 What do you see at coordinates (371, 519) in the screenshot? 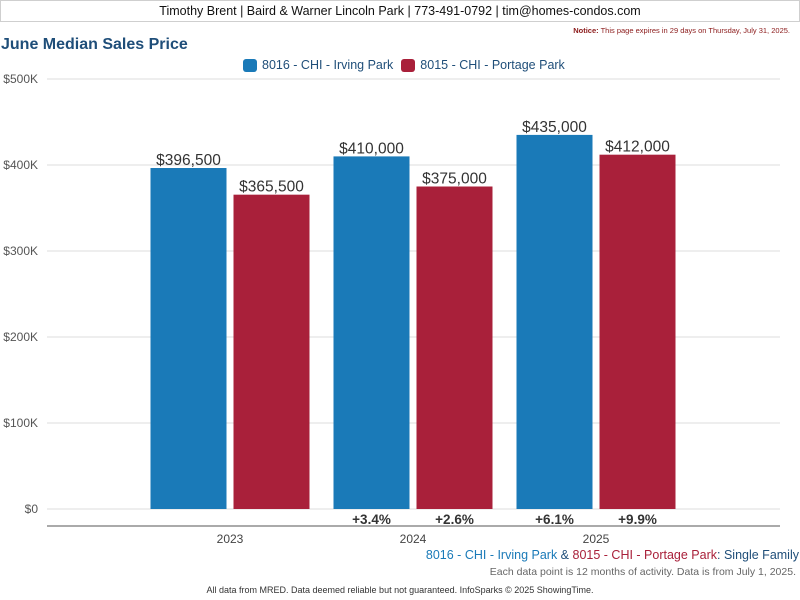
I see `change-label: +3.4%` at bounding box center [371, 519].